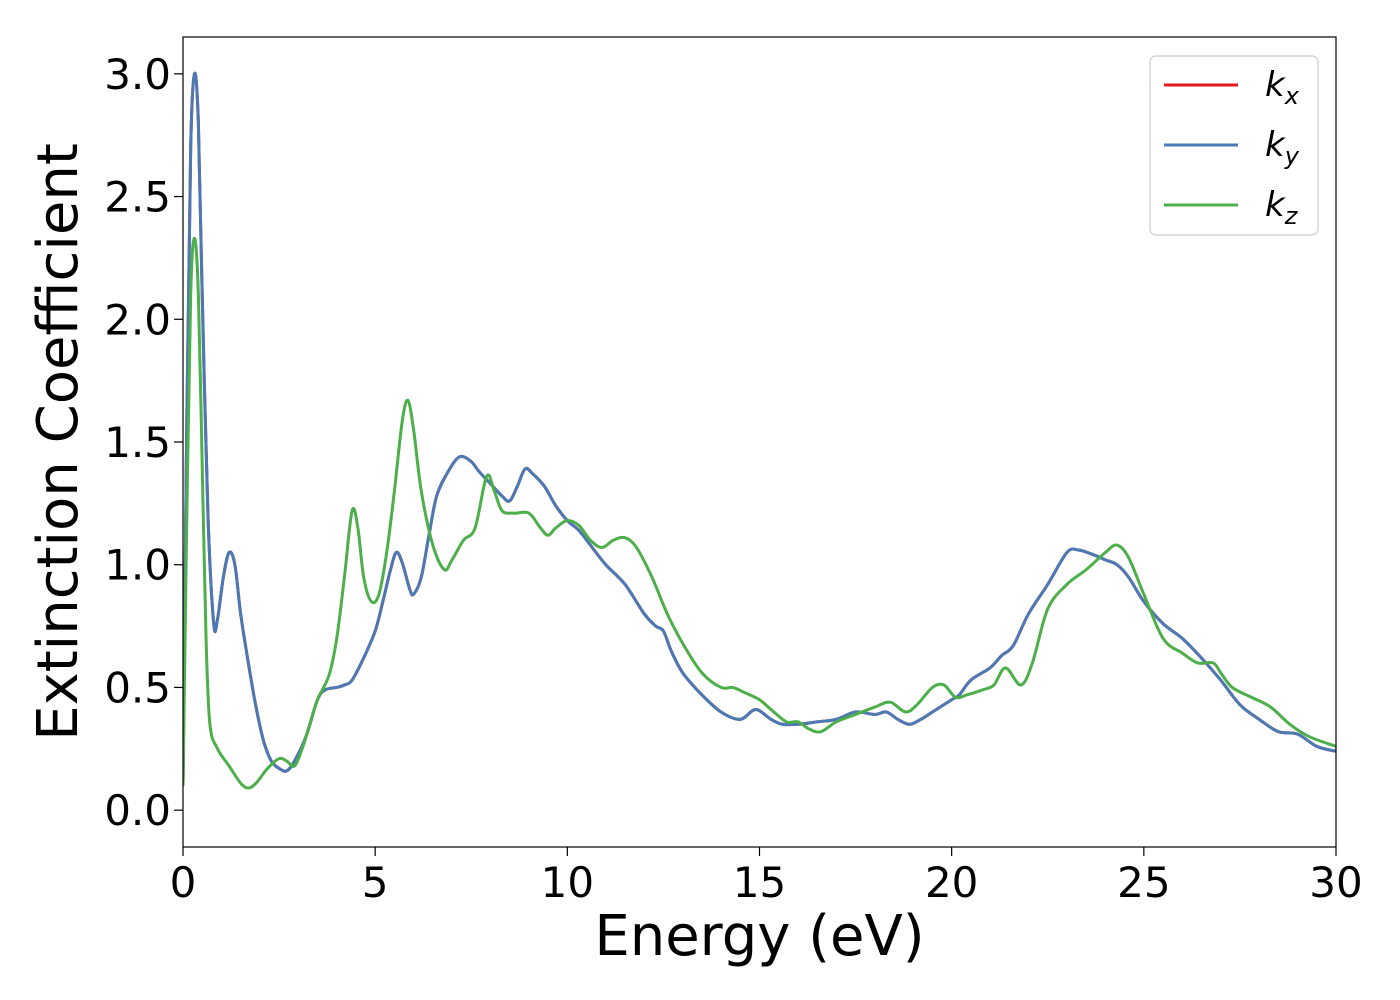  Describe the element at coordinates (183, 882) in the screenshot. I see `x-tick-label: 0` at that location.